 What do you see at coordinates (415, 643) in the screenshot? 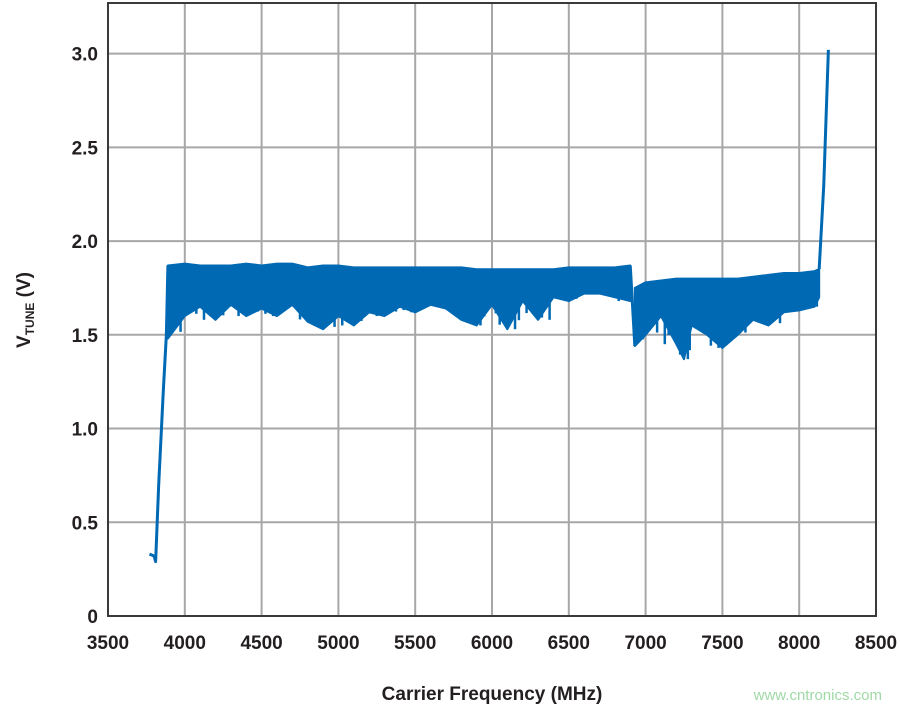
I see `x-tick-label: 5500` at bounding box center [415, 643].